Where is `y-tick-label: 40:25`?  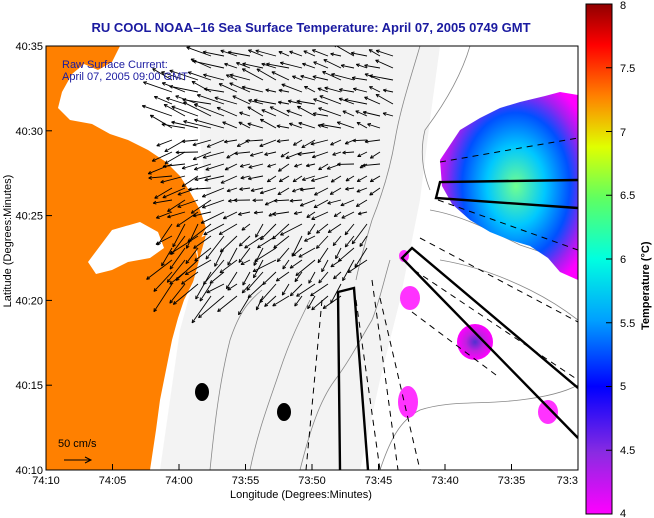
y-tick-label: 40:25 is located at coordinates (29, 217).